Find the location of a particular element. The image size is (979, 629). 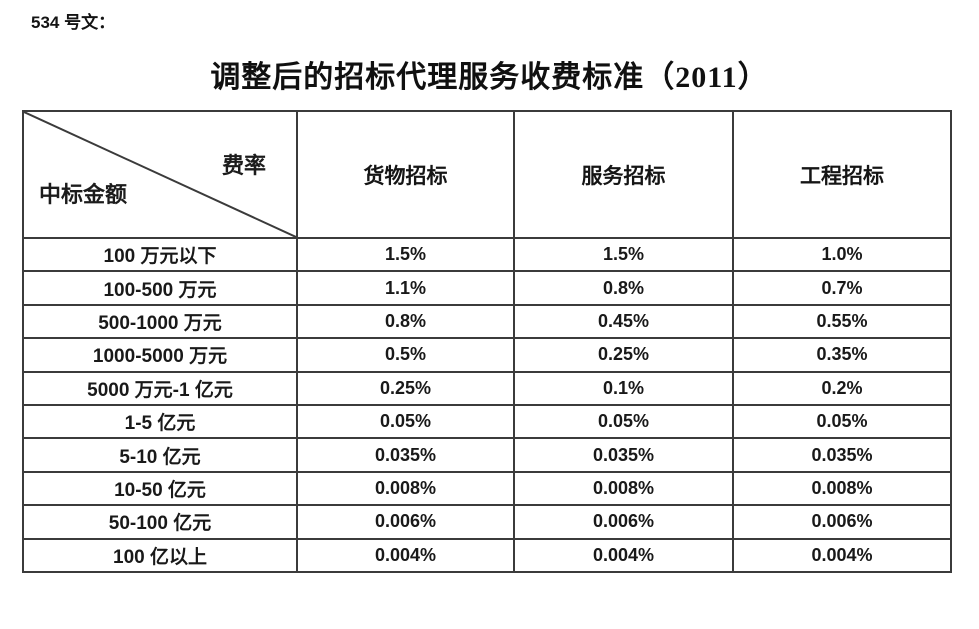

rate-cell: 0.45% is located at coordinates (623, 321).